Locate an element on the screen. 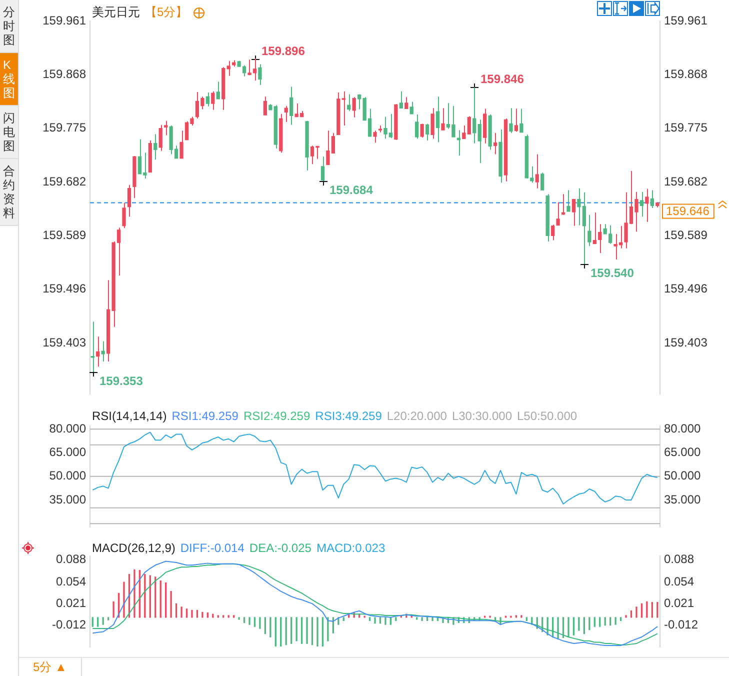  chart-title: MACD(26,12,9) is located at coordinates (134, 548).